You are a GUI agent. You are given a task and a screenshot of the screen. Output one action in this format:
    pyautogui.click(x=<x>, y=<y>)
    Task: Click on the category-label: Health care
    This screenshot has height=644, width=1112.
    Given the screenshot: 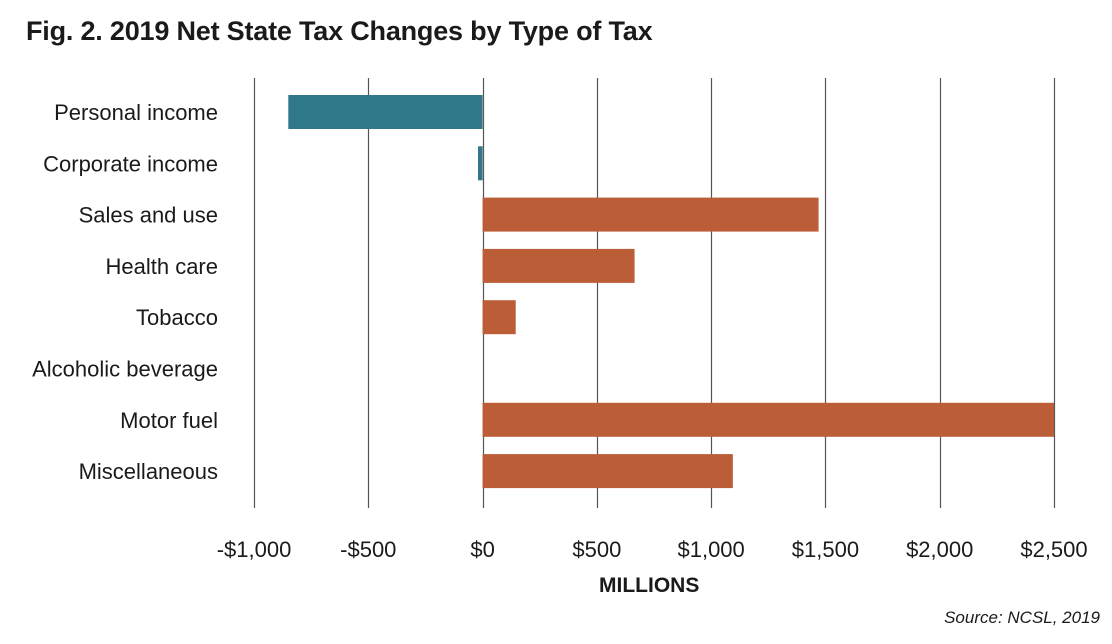 What is the action you would take?
    pyautogui.click(x=161, y=266)
    